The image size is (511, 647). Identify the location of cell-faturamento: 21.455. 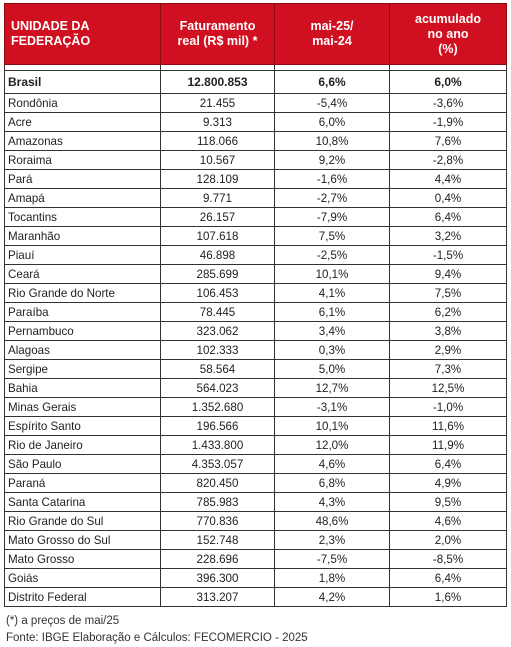
(217, 103).